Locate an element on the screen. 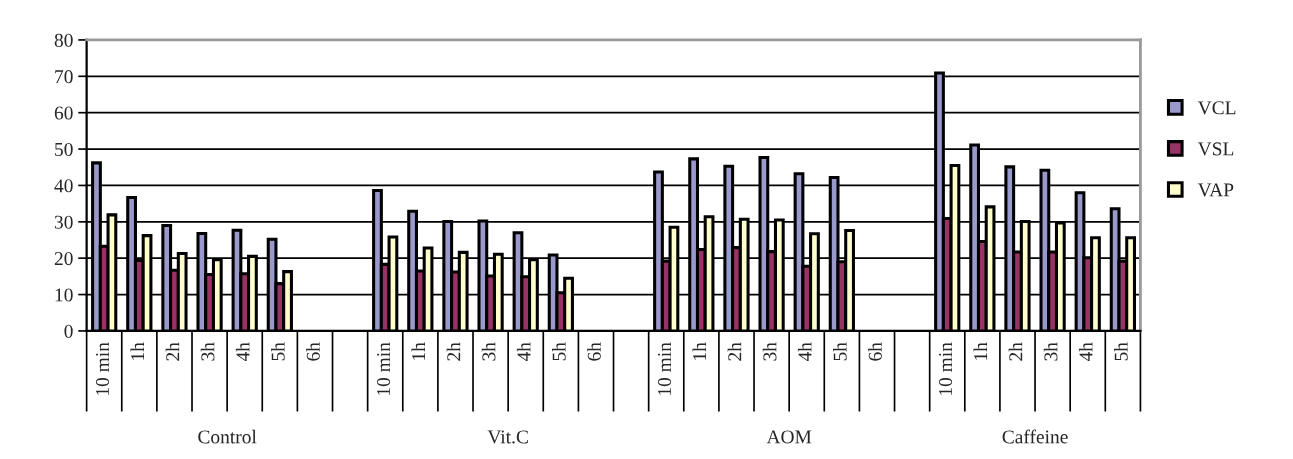  y-tick-label: 50 is located at coordinates (64, 149).